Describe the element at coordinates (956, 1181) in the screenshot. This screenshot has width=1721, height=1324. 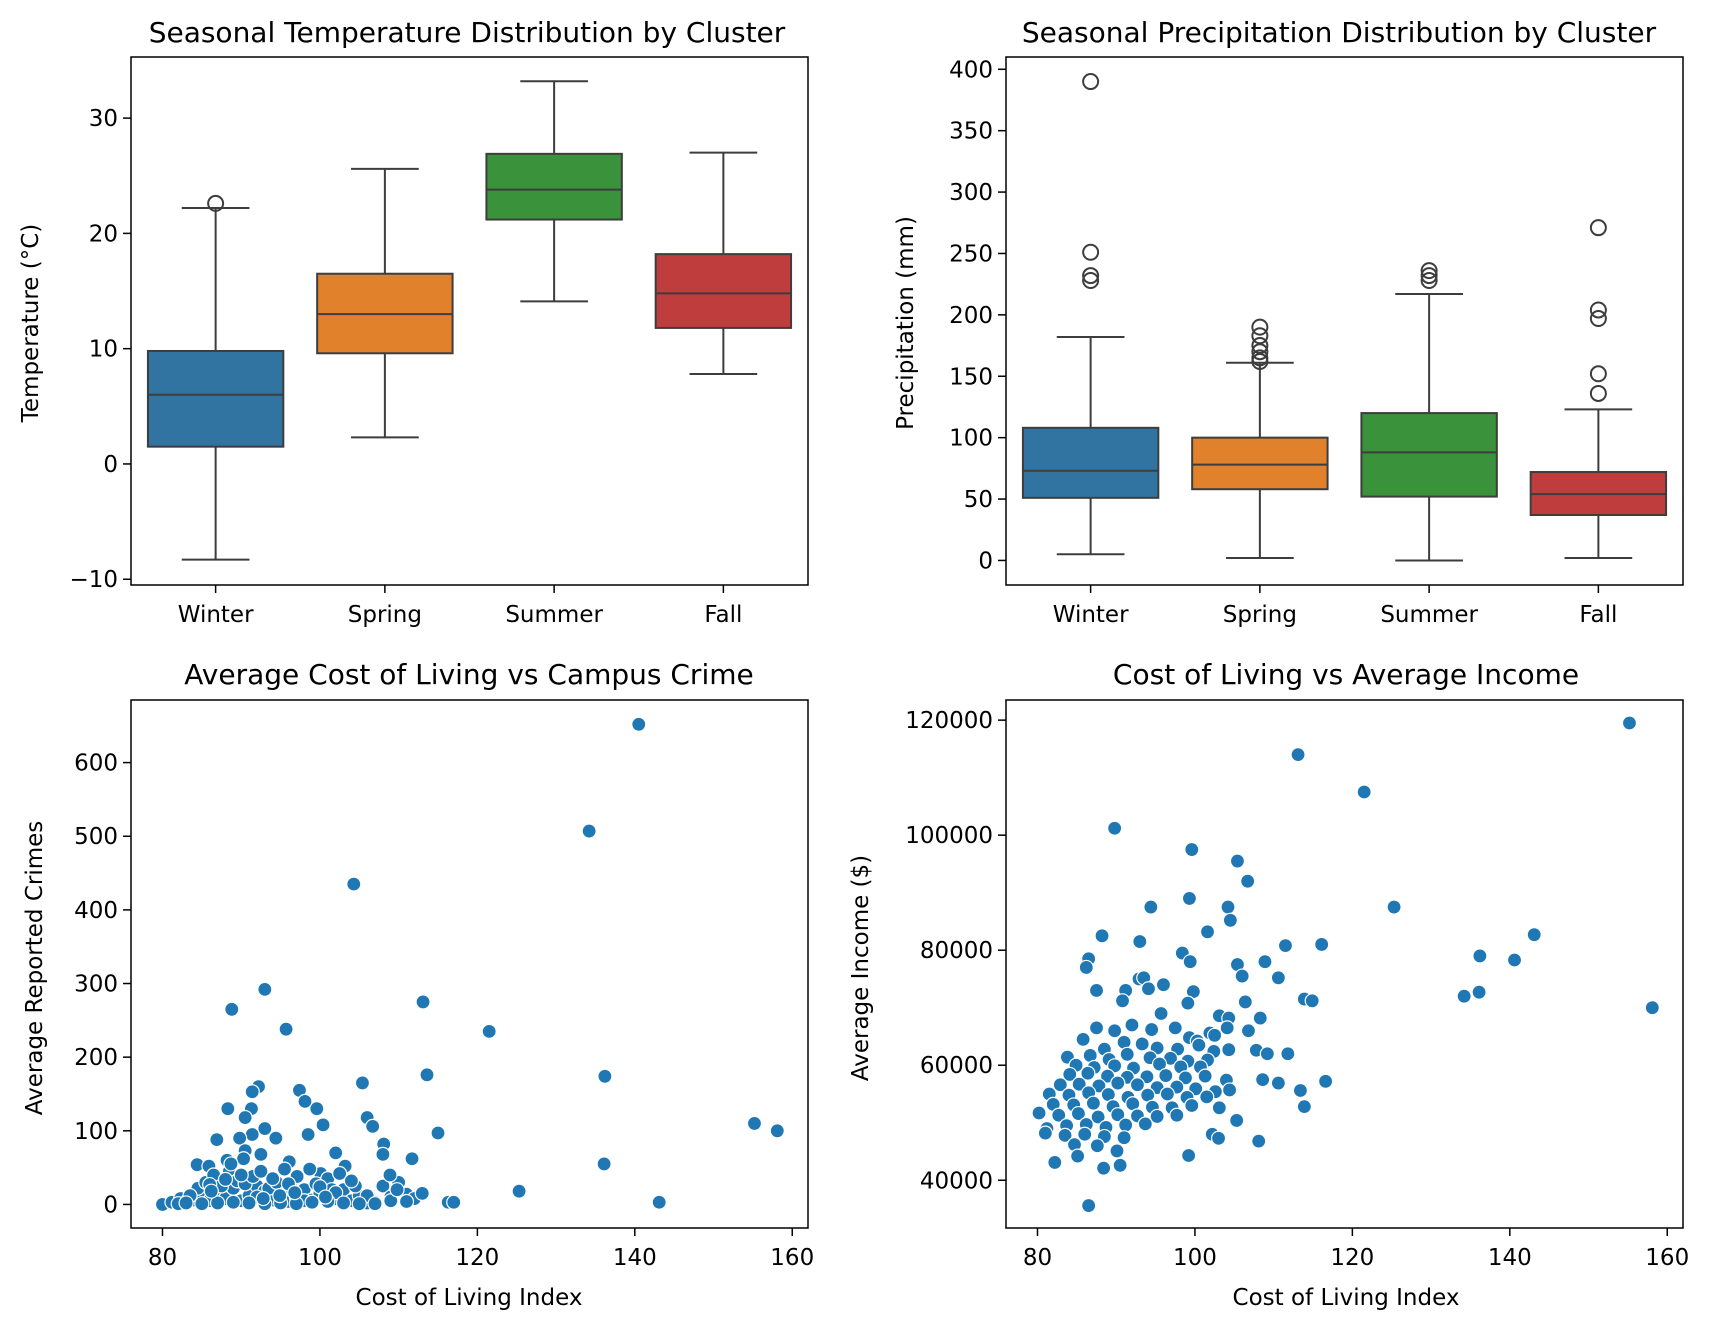
I see `y-tick-label: 40000` at that location.